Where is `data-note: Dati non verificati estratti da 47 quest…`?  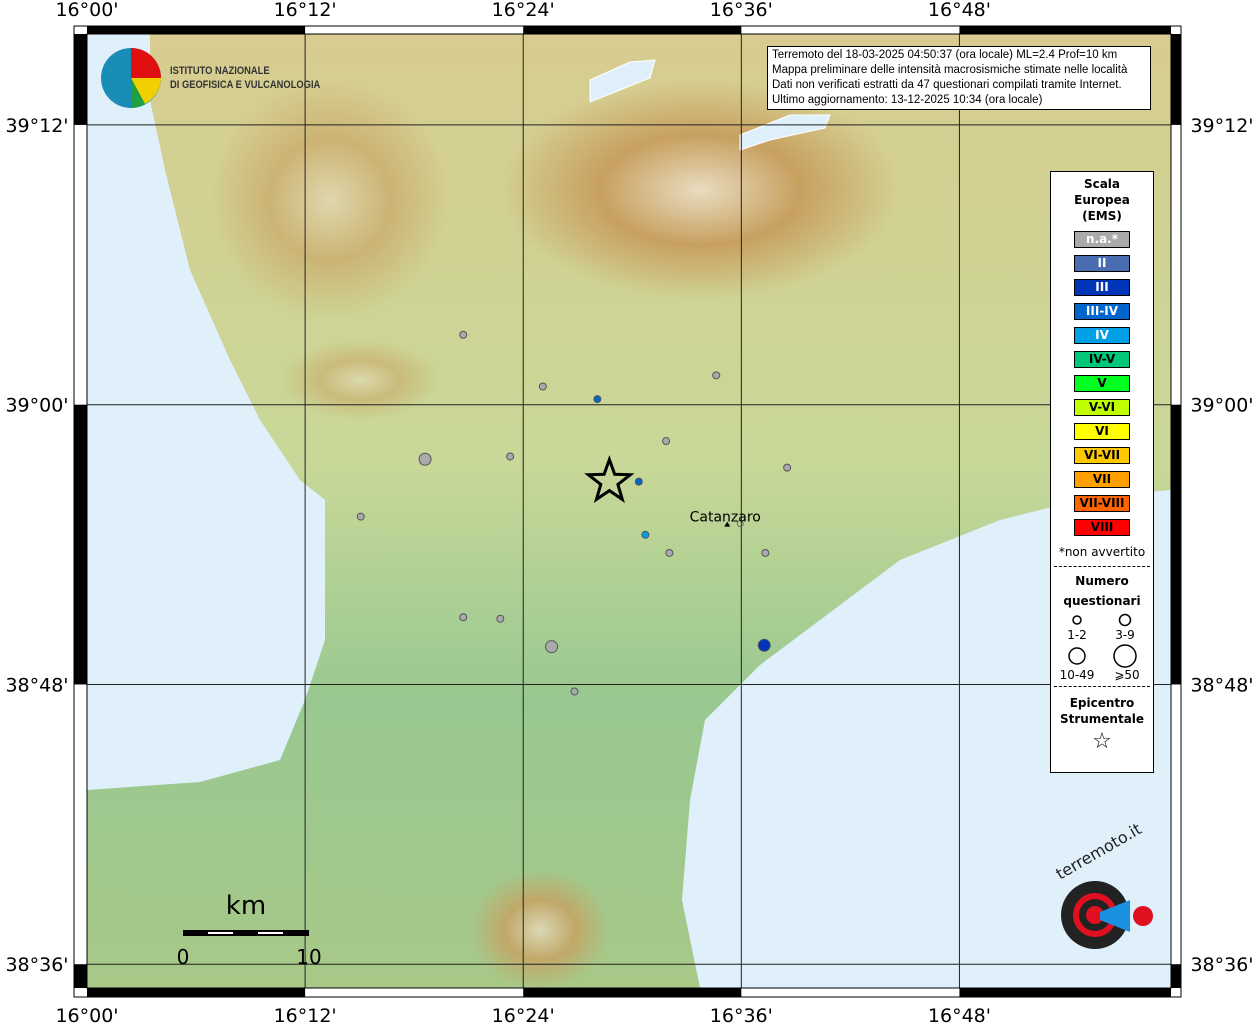 data-note: Dati non verificati estratti da 47 quest… is located at coordinates (947, 85).